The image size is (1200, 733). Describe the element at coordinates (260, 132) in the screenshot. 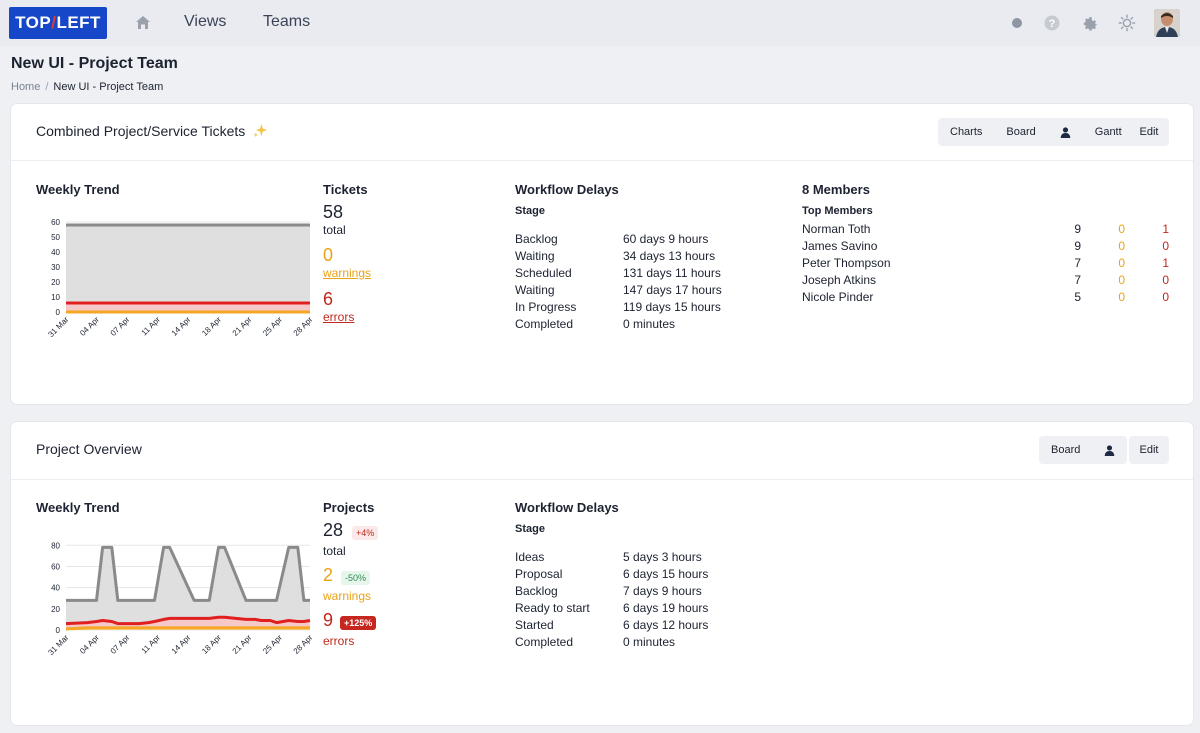

I see `sparkle-icon` at that location.